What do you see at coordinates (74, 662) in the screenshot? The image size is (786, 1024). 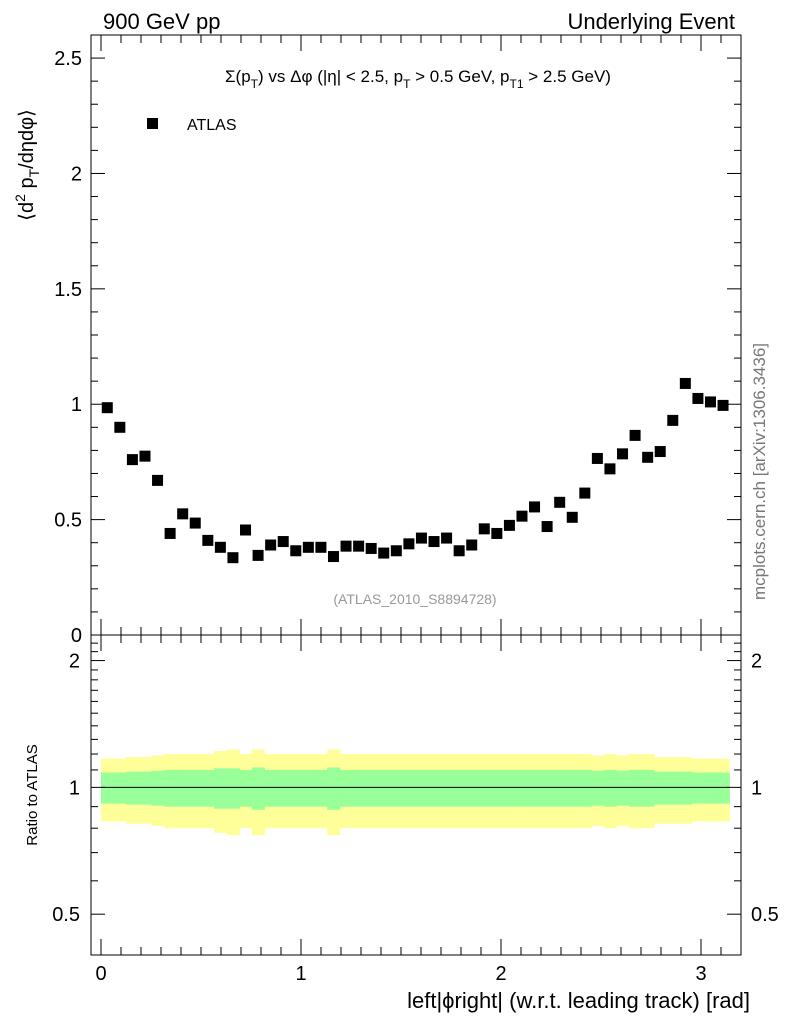 I see `ratio-y-tick-label: 2` at bounding box center [74, 662].